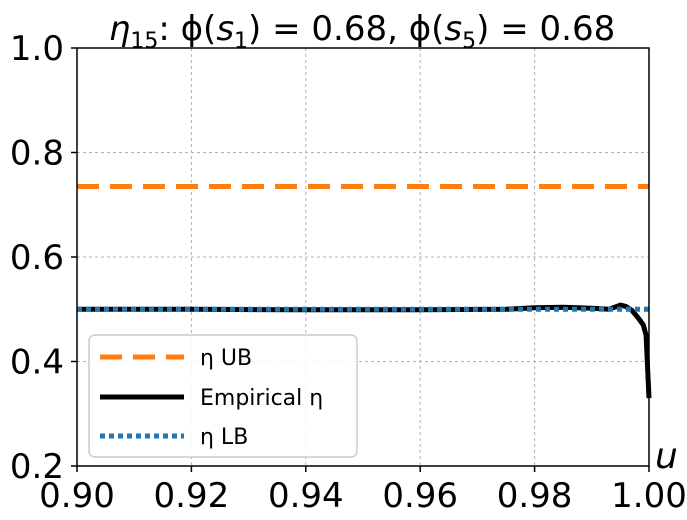 This screenshot has height=520, width=687. I want to click on x-tick-label: 0.96, so click(420, 496).